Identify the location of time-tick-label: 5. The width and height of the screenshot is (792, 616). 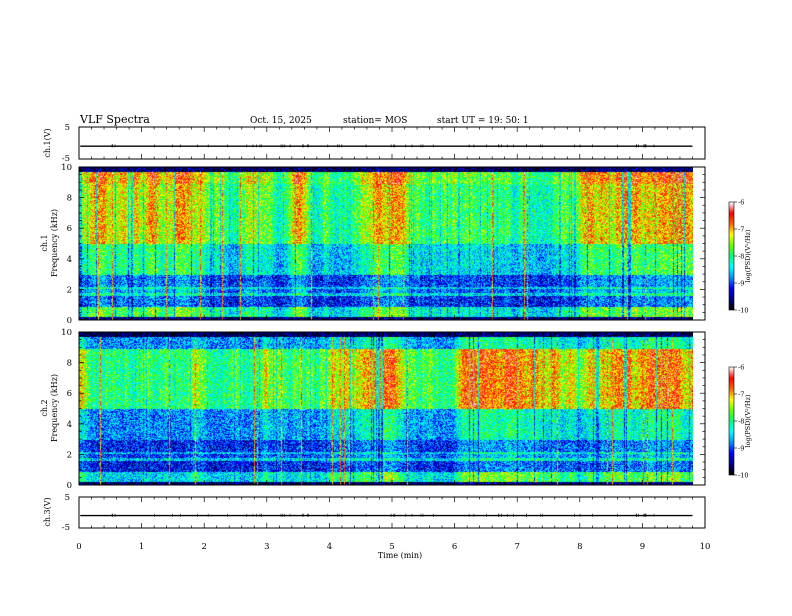
(391, 547).